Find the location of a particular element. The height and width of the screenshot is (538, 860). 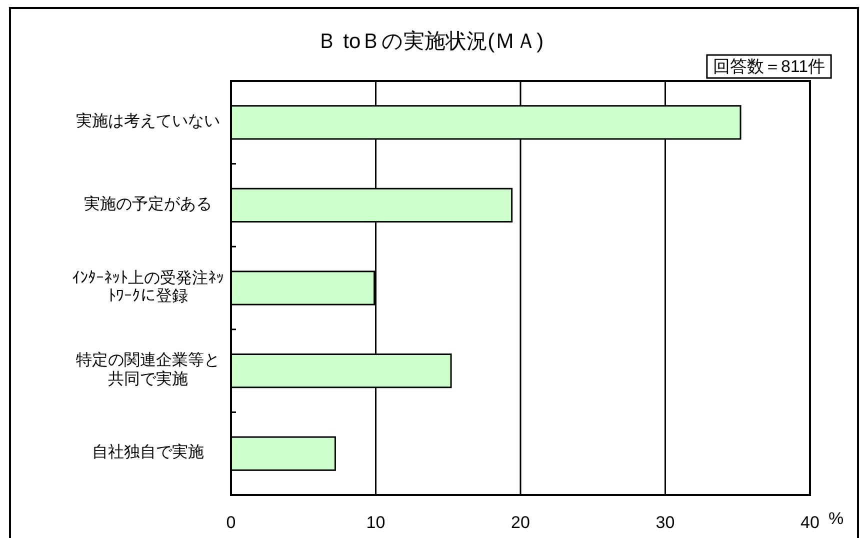

y-tick-label: 実施の予定がある is located at coordinates (148, 205).